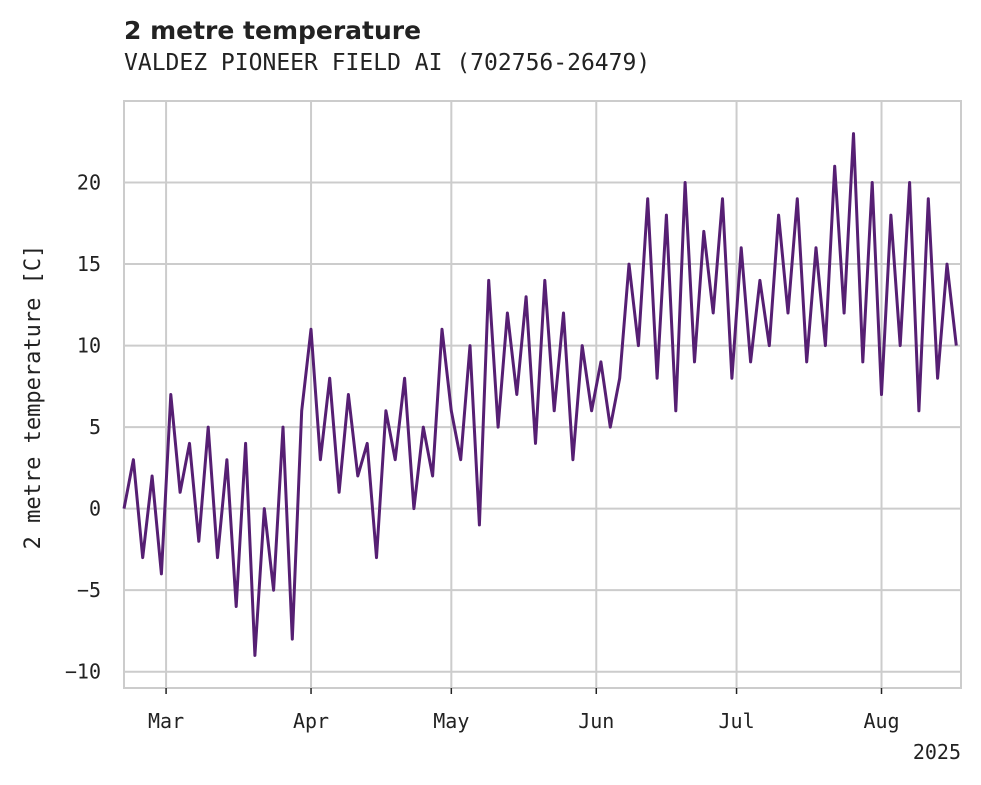 The height and width of the screenshot is (785, 981). Describe the element at coordinates (596, 721) in the screenshot. I see `x-tick-label: Jun` at that location.